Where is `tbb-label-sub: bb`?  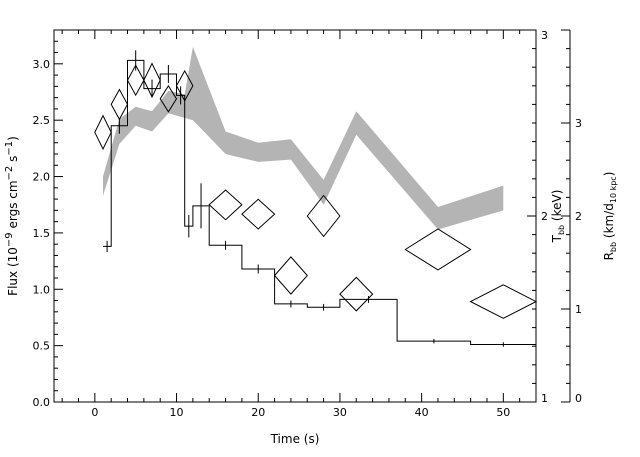
tbb-label-sub: bb is located at coordinates (561, 230).